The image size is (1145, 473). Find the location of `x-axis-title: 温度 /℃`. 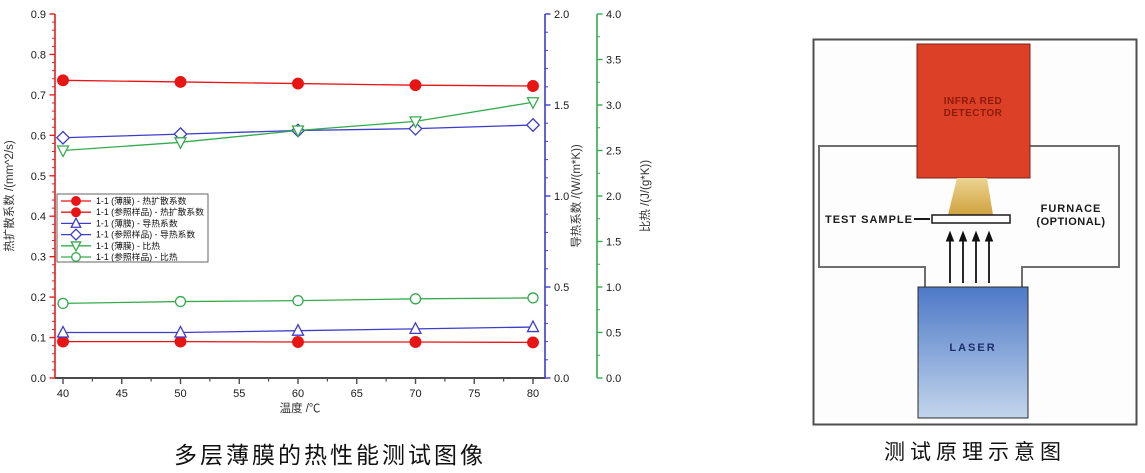

x-axis-title: 温度 /℃ is located at coordinates (300, 408).